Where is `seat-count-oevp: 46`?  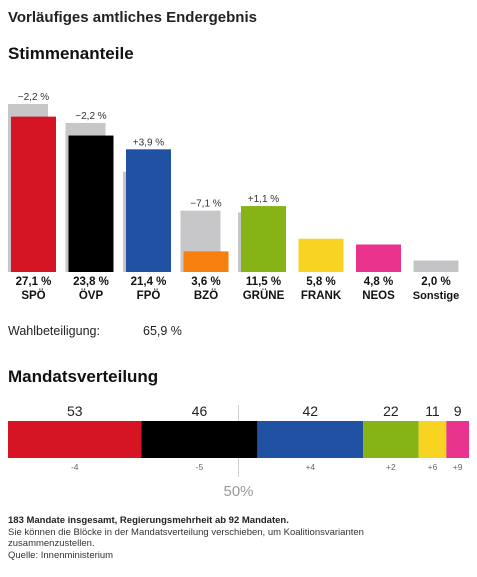 seat-count-oevp: 46 is located at coordinates (200, 411).